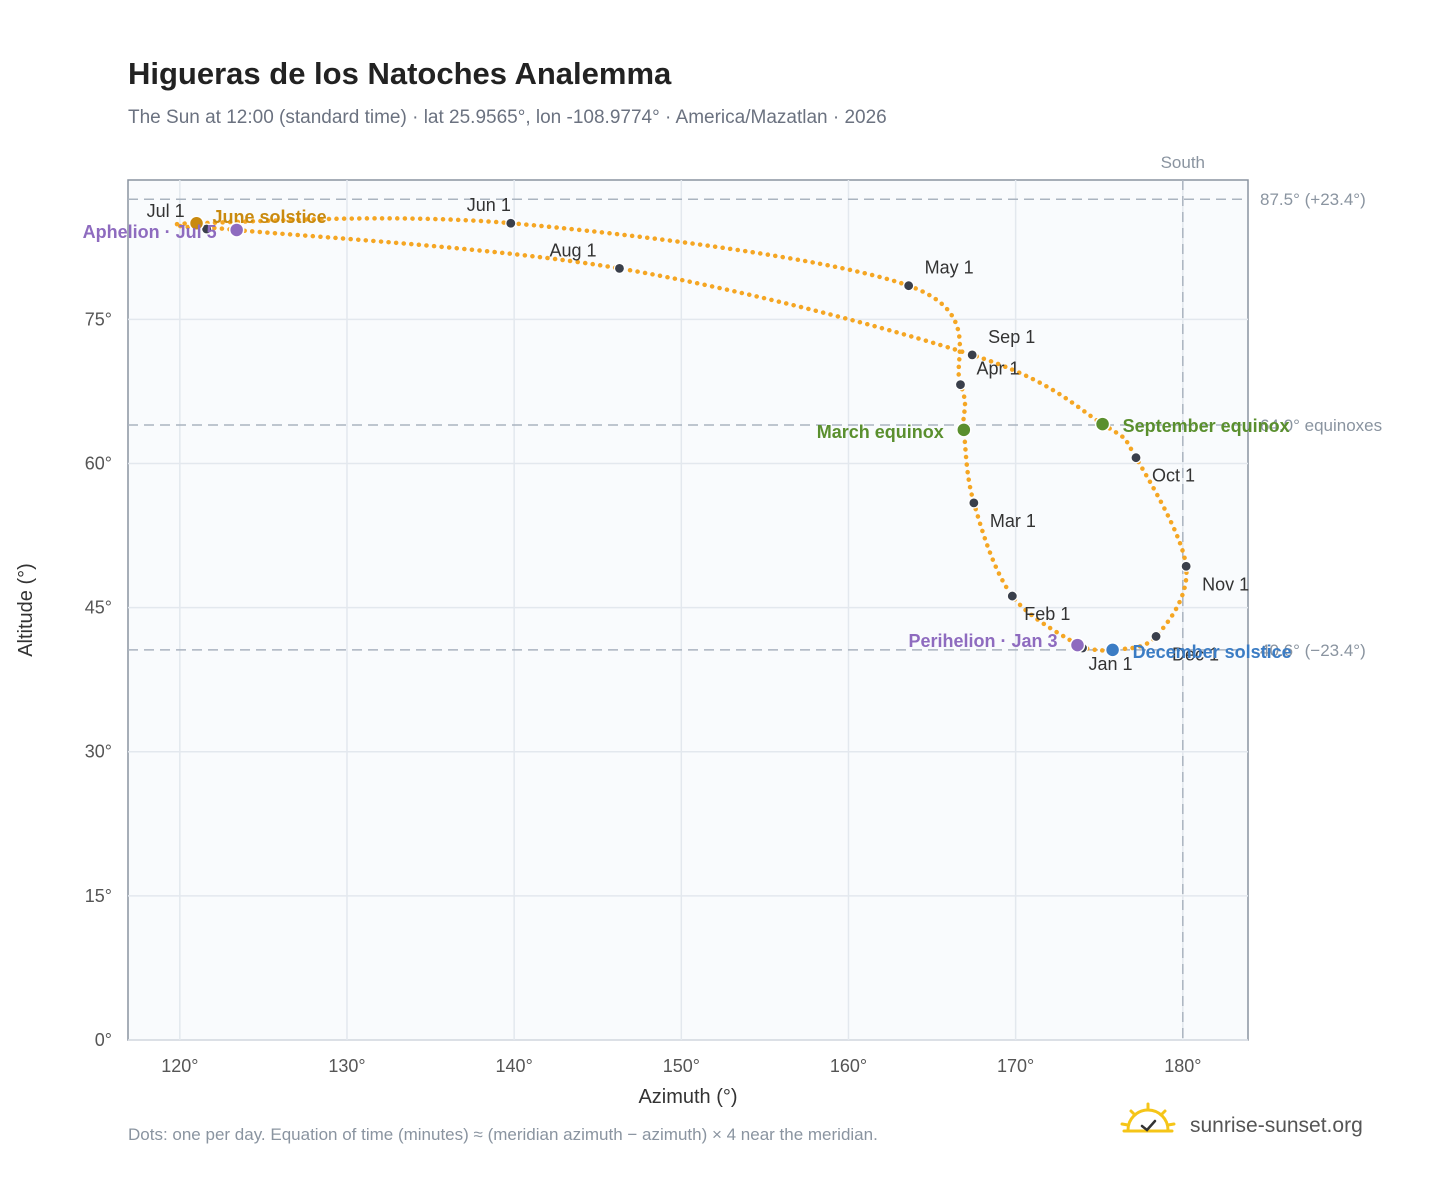 The height and width of the screenshot is (1188, 1448). What do you see at coordinates (179, 1066) in the screenshot?
I see `x-tick-label: 120°` at bounding box center [179, 1066].